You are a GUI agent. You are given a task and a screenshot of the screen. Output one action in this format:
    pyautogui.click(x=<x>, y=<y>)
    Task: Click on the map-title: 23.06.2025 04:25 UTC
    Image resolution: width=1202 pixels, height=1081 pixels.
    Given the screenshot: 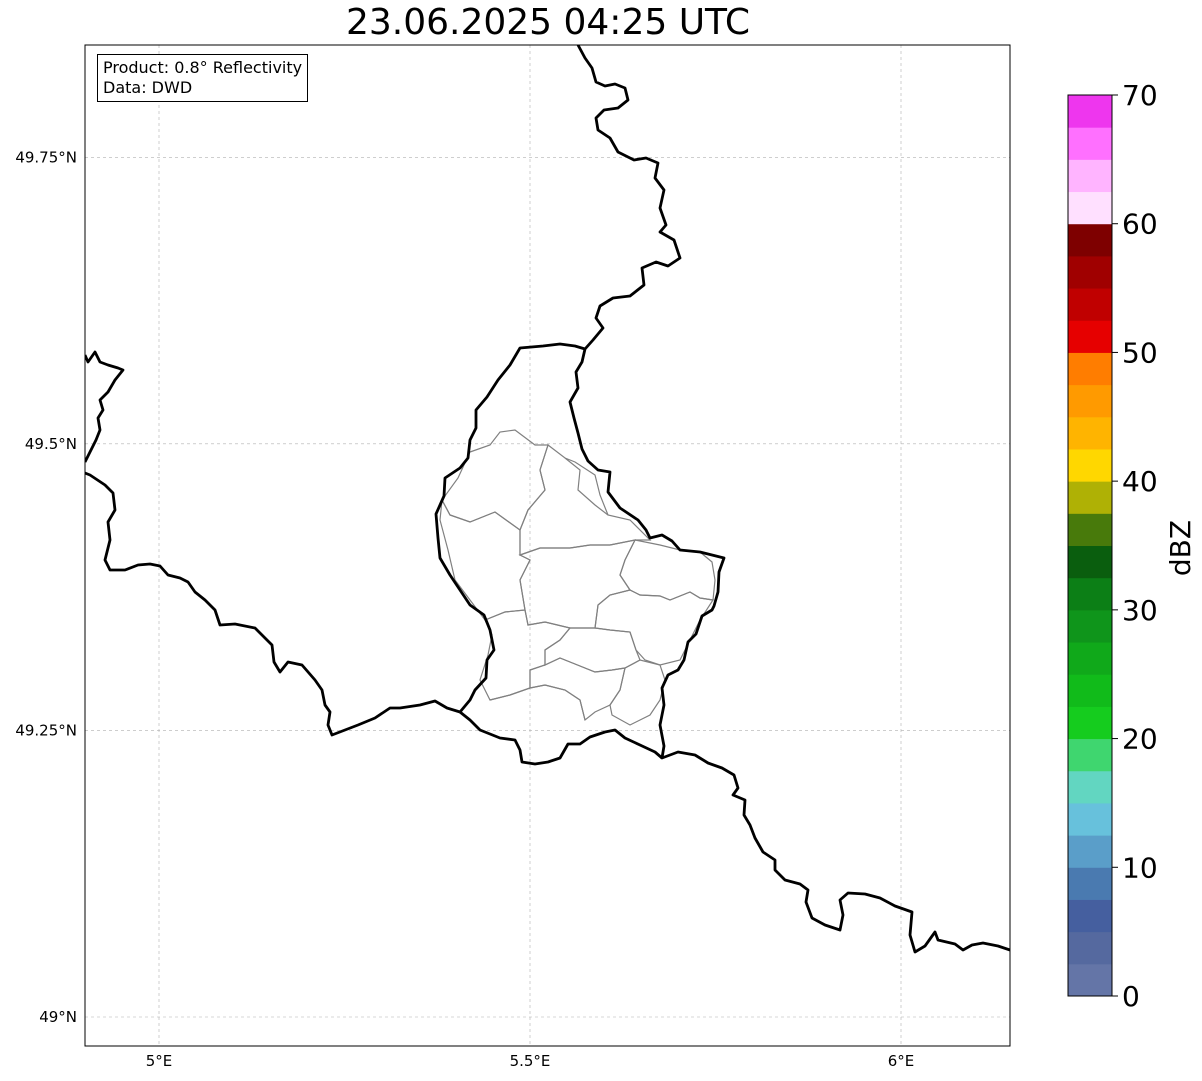 What is the action you would take?
    pyautogui.click(x=548, y=22)
    